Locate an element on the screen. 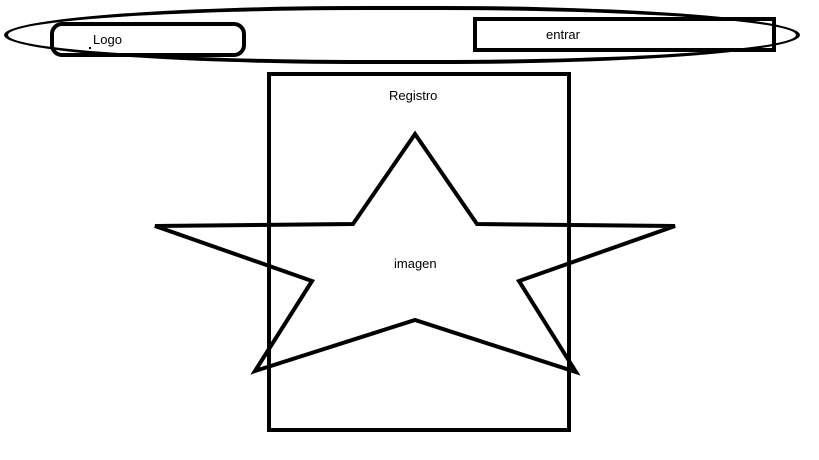 This screenshot has height=460, width=819. logo-box is located at coordinates (148, 39).